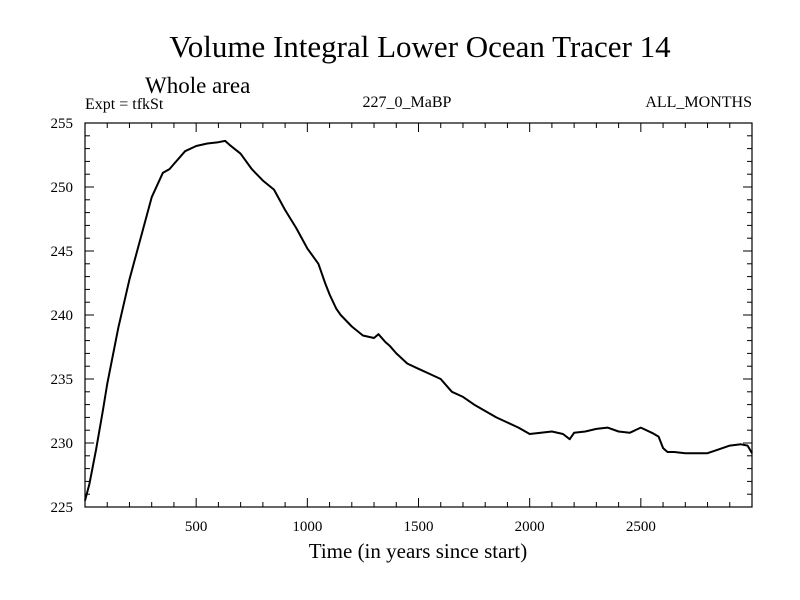 Image resolution: width=800 pixels, height=600 pixels. I want to click on y-tick-label: 235, so click(62, 380).